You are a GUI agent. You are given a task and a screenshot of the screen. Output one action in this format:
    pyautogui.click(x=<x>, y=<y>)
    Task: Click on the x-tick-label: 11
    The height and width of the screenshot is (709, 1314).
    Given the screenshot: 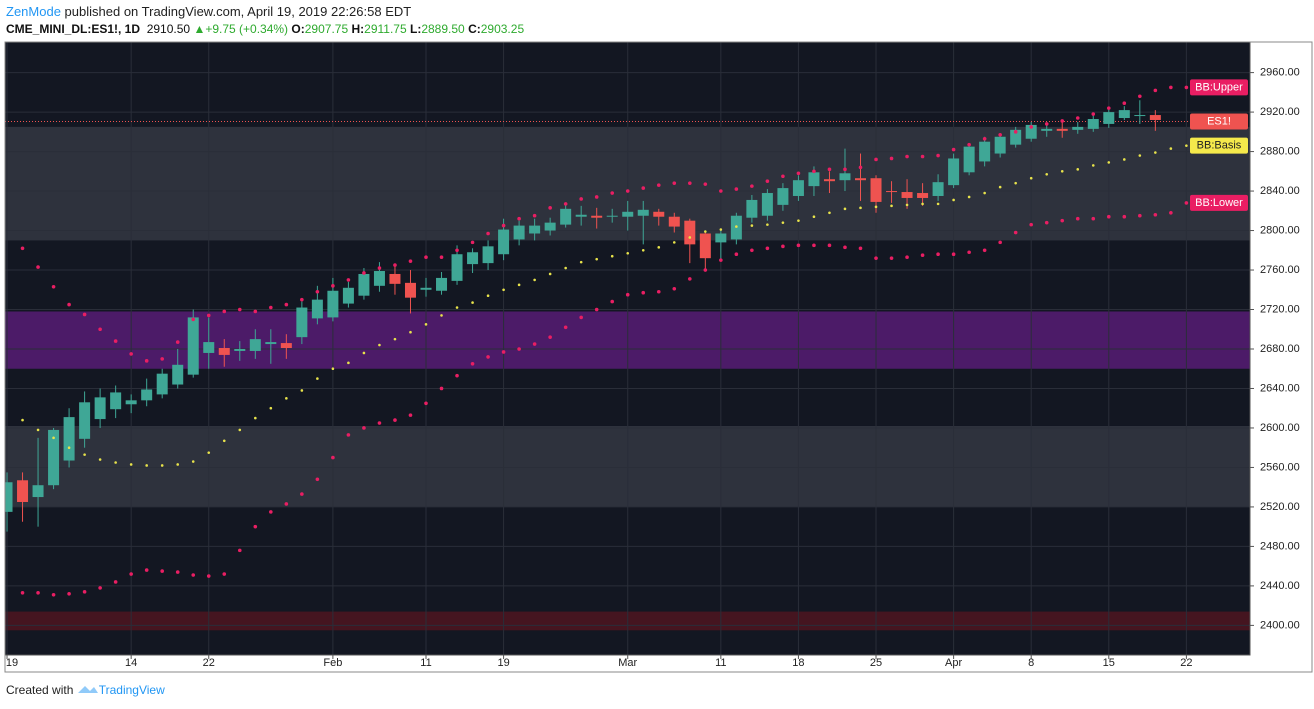 What is the action you would take?
    pyautogui.click(x=720, y=663)
    